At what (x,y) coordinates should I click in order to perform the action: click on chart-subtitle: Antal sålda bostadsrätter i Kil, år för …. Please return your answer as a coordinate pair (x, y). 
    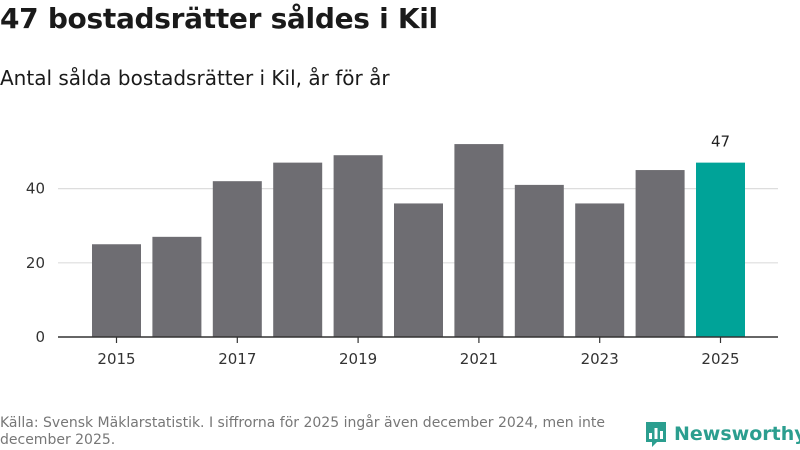
    Looking at the image, I should click on (195, 78).